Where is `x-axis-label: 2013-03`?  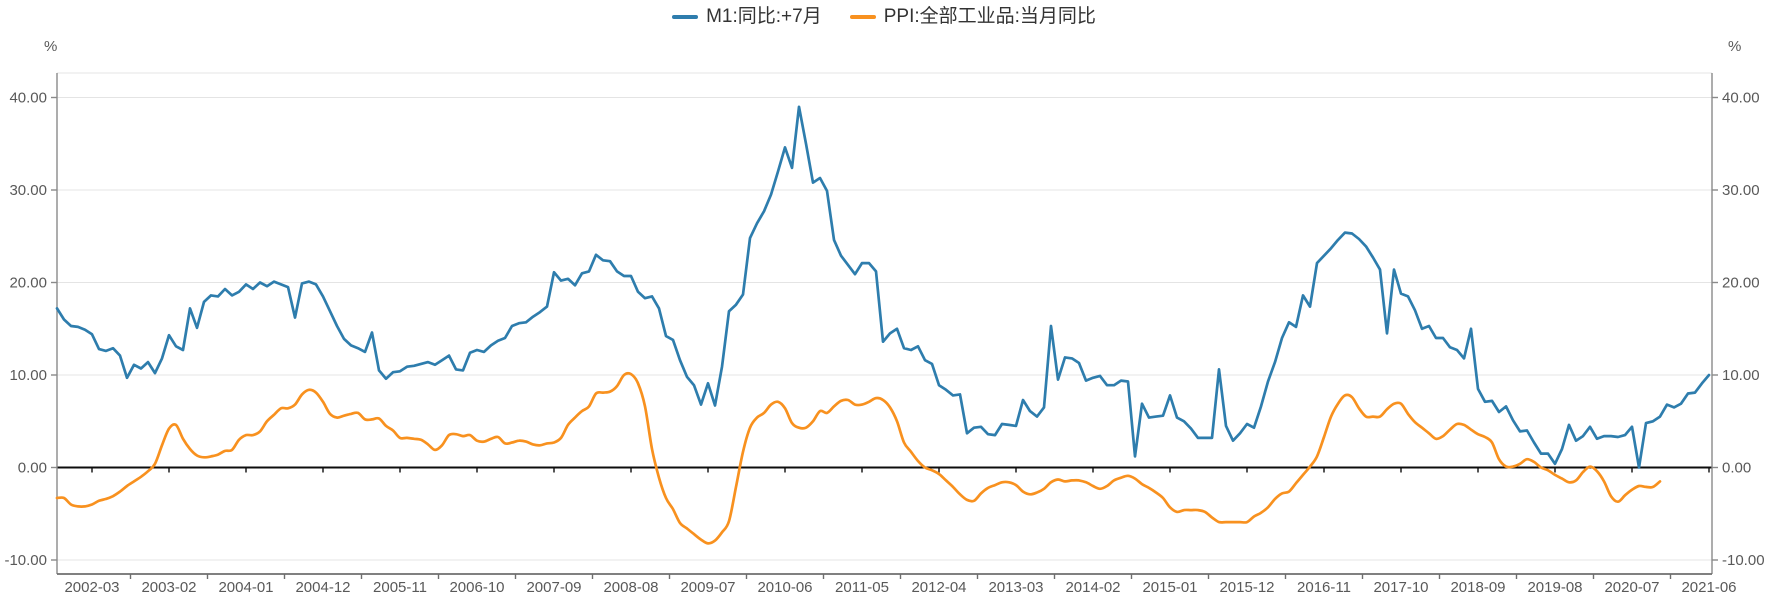
x-axis-label: 2013-03 is located at coordinates (1015, 587).